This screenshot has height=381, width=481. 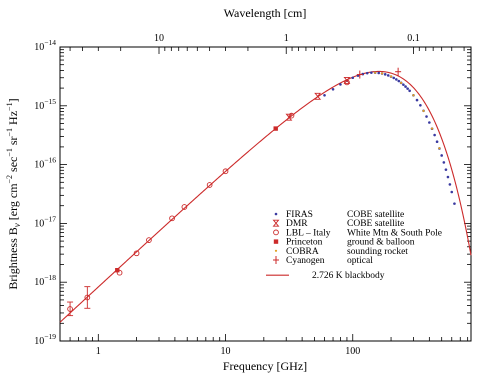 I want to click on y-tick-label: 10−17, so click(x=45, y=221).